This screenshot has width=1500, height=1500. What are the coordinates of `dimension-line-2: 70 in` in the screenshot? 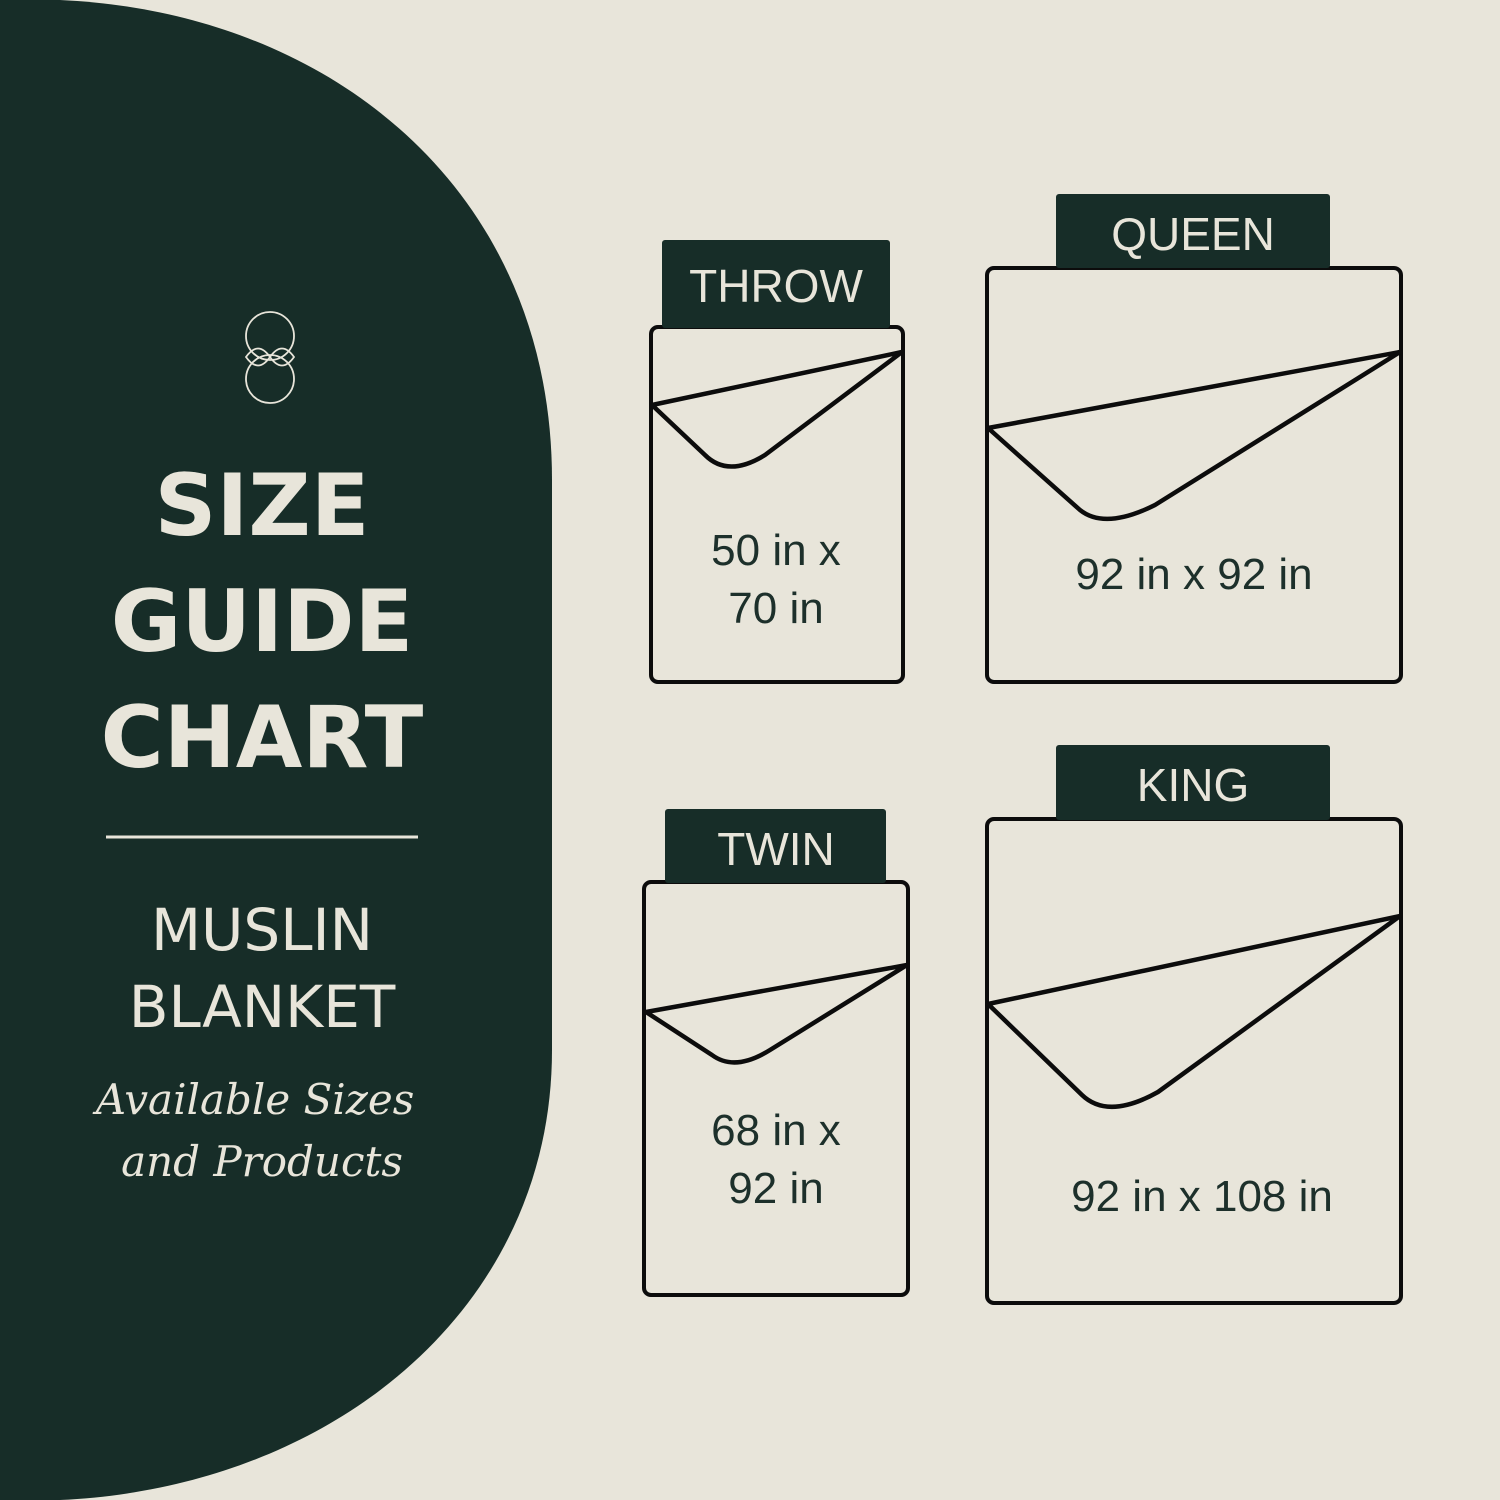 It's located at (775, 608).